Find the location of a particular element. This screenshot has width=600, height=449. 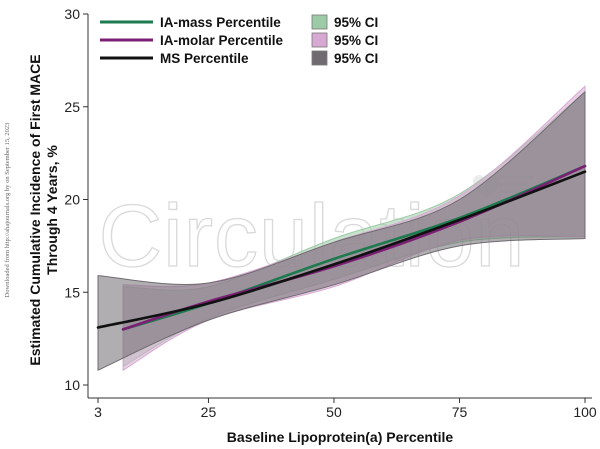

legend-label: MS Percentile is located at coordinates (204, 58).